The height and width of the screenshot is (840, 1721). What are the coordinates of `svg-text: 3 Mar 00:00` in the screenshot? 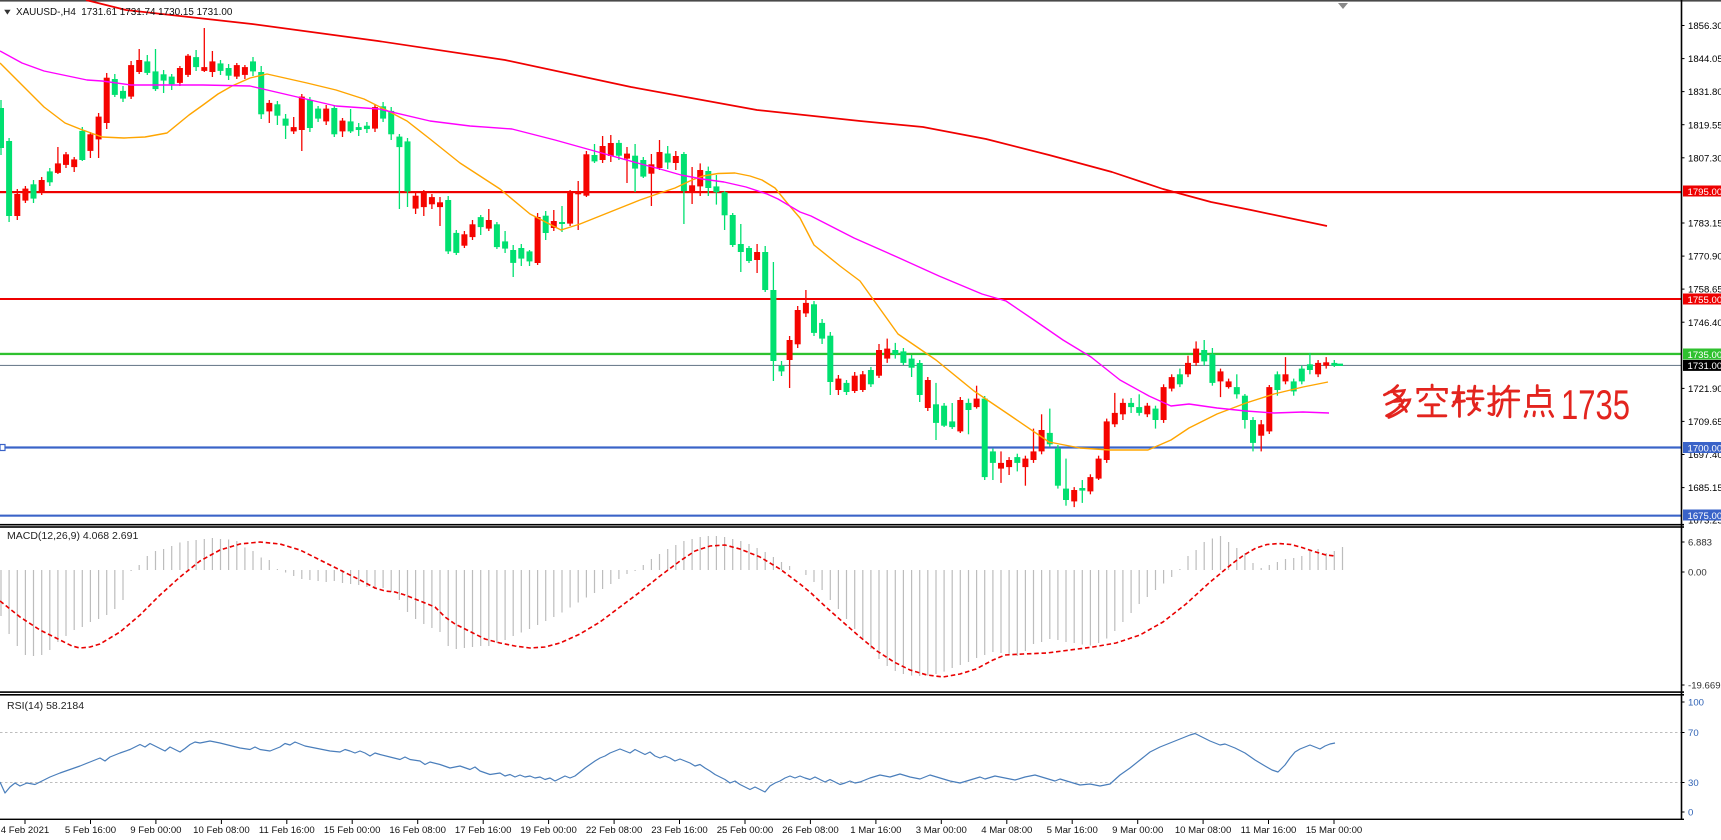 It's located at (941, 830).